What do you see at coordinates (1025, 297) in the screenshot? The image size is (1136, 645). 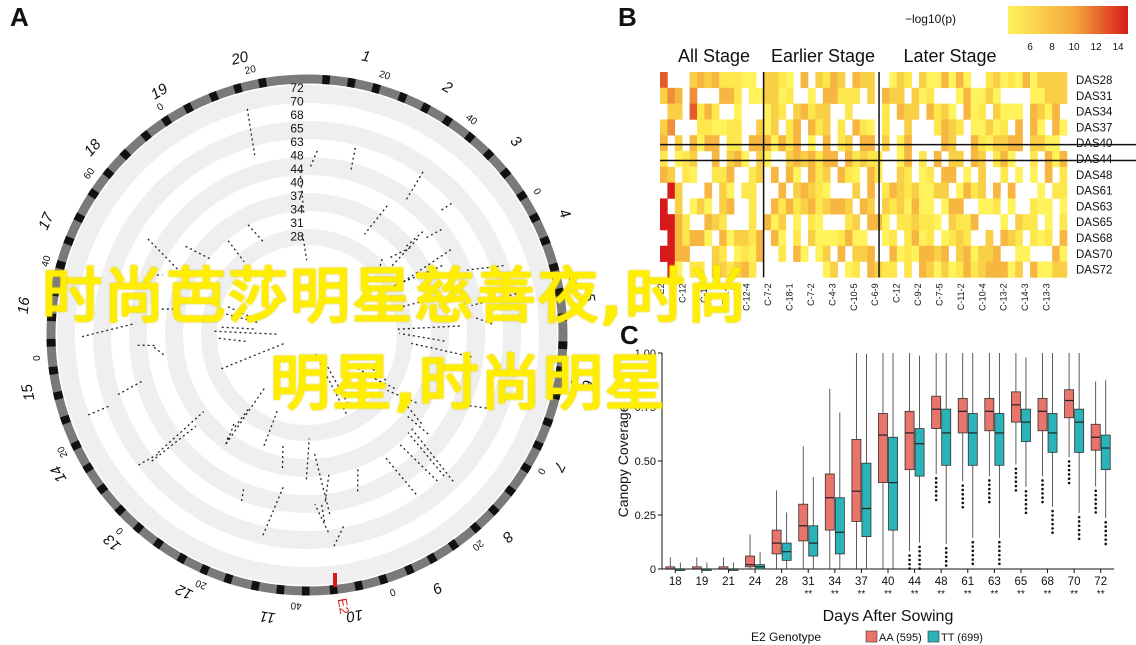 I see `marker-label: C-14-3` at bounding box center [1025, 297].